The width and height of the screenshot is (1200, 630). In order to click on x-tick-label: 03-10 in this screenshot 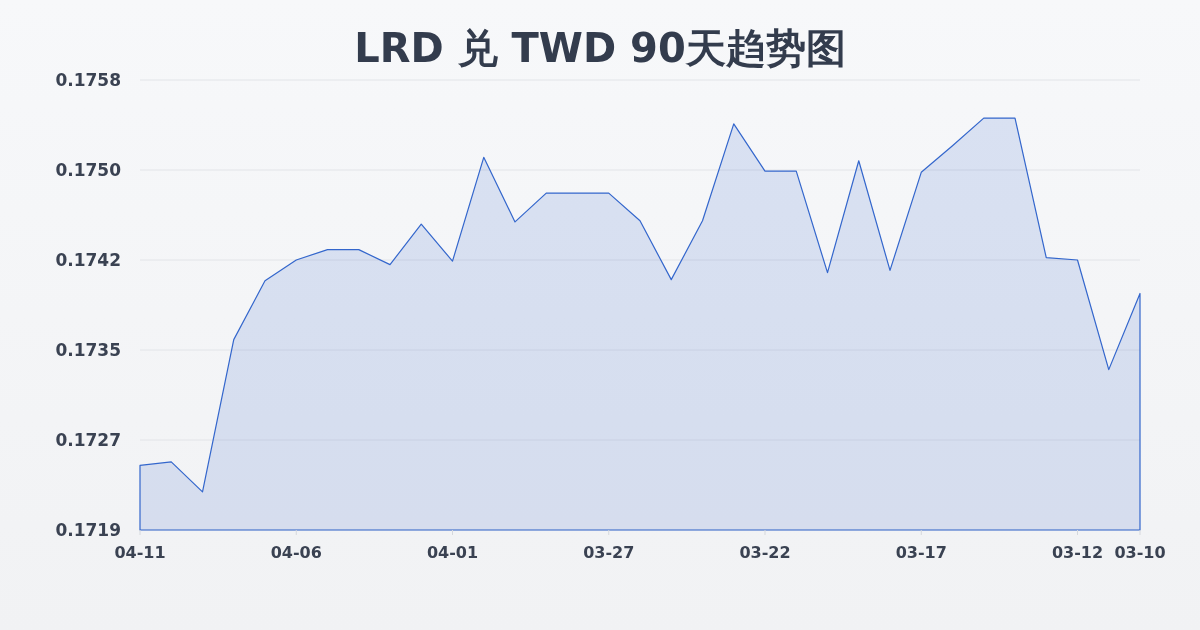, I will do `click(1140, 552)`.